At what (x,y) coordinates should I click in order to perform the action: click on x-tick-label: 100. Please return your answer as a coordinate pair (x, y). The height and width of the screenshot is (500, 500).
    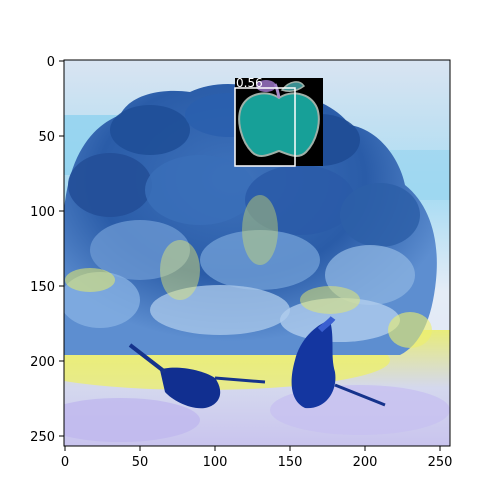
    Looking at the image, I should click on (215, 462).